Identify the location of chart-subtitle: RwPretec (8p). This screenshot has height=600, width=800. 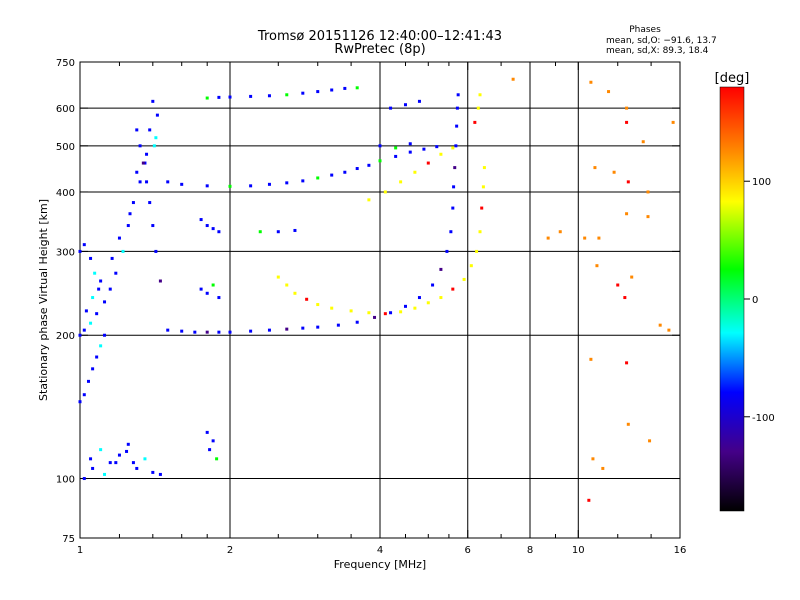
(379, 49).